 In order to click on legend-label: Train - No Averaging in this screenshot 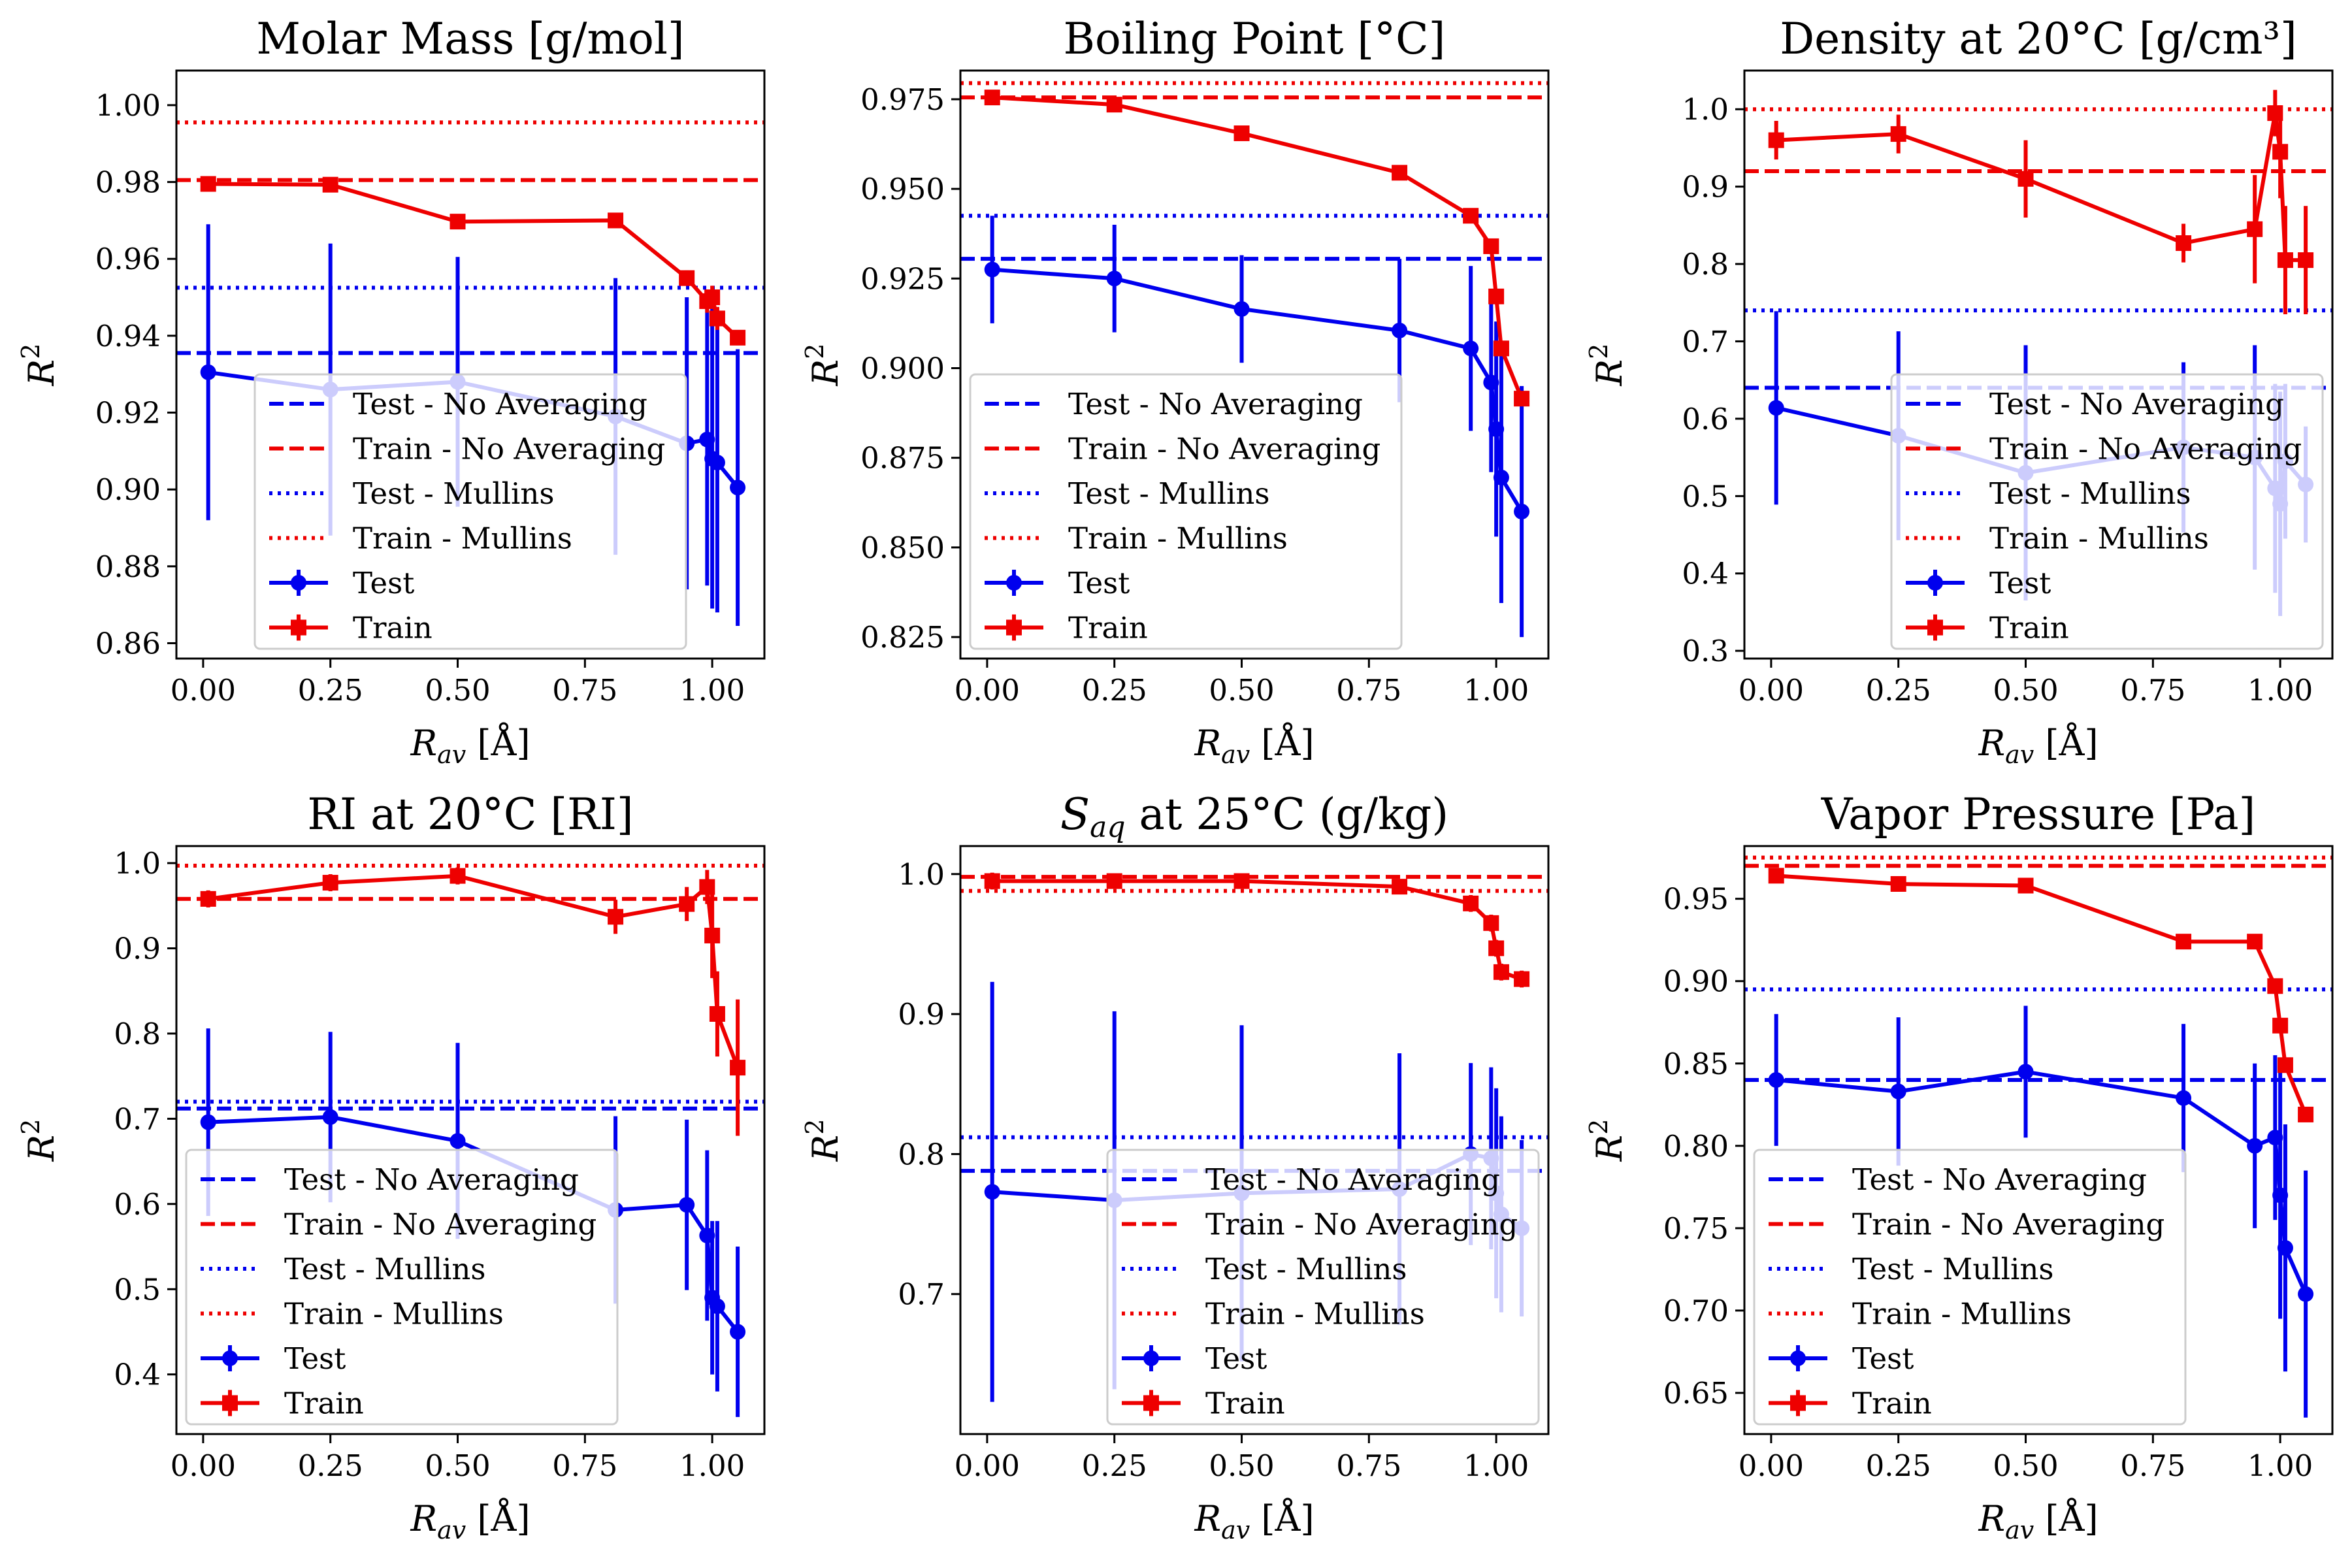, I will do `click(2145, 449)`.